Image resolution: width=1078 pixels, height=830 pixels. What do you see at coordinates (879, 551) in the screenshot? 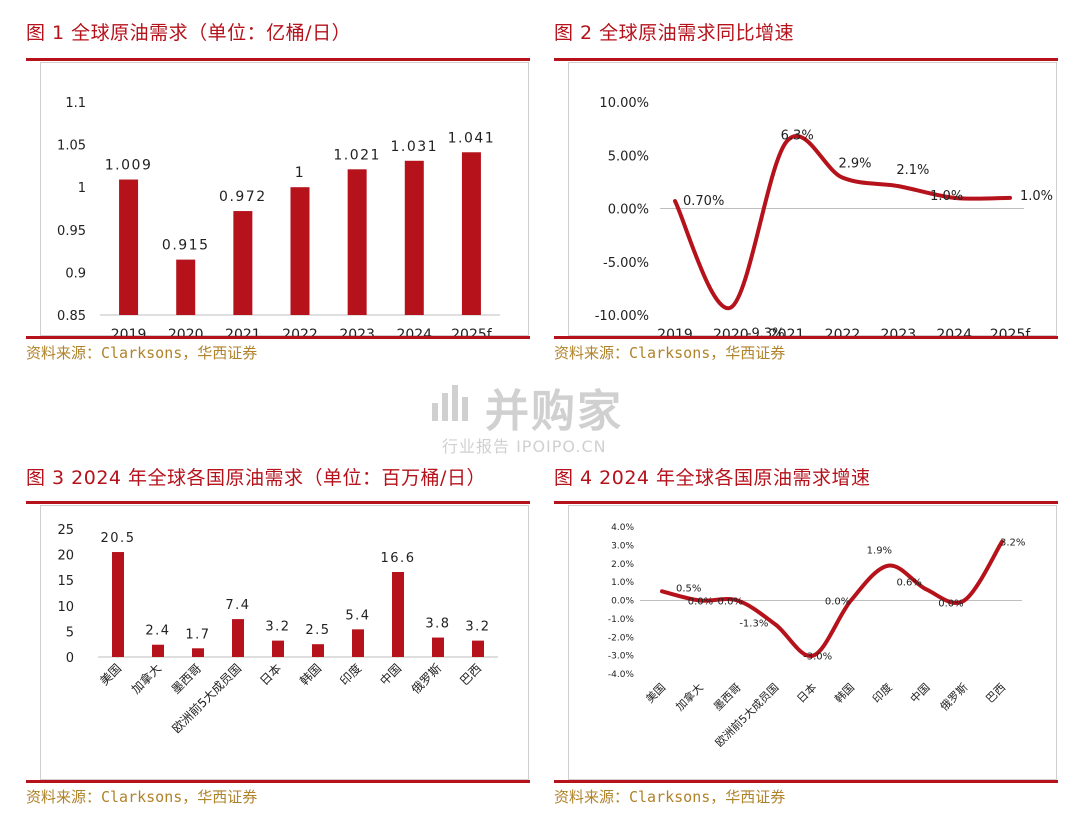
I see `data-label: 1.9%` at bounding box center [879, 551].